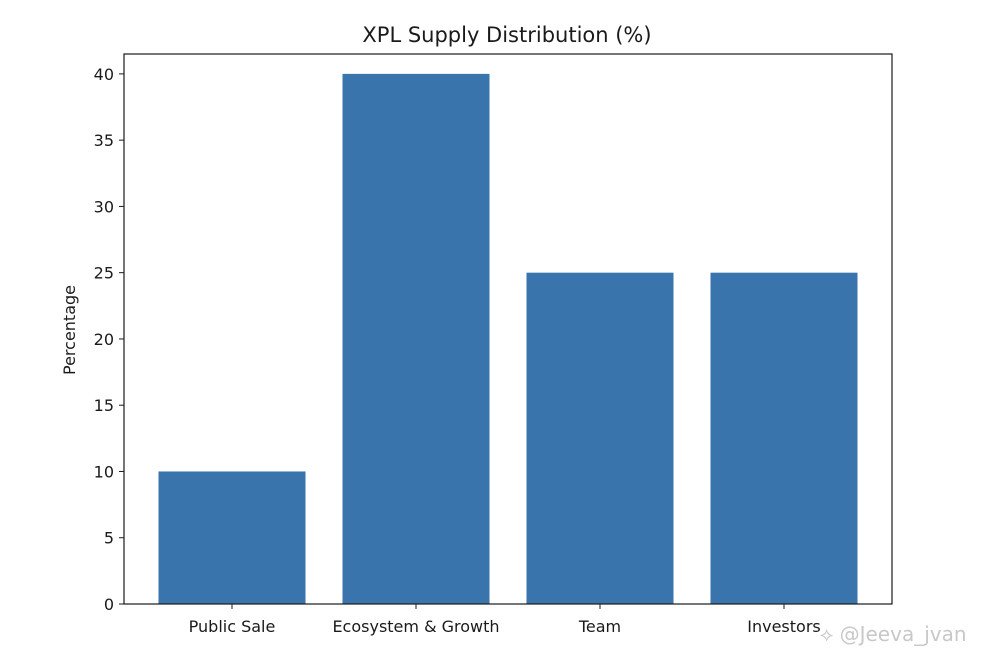  Describe the element at coordinates (415, 626) in the screenshot. I see `x-tick-label: Ecosystem & Growth` at that location.